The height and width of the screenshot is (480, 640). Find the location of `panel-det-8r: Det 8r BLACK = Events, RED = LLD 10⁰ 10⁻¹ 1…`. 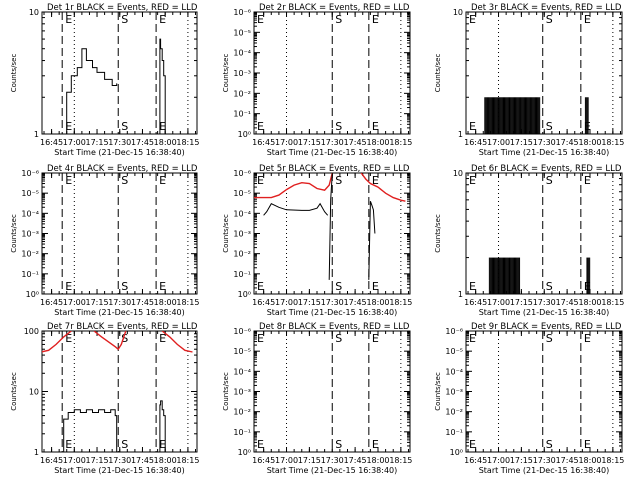

panel-det-8r: Det 8r BLACK = Events, RED = LLD 10⁰ 10⁻¹ 1… is located at coordinates (317, 398).